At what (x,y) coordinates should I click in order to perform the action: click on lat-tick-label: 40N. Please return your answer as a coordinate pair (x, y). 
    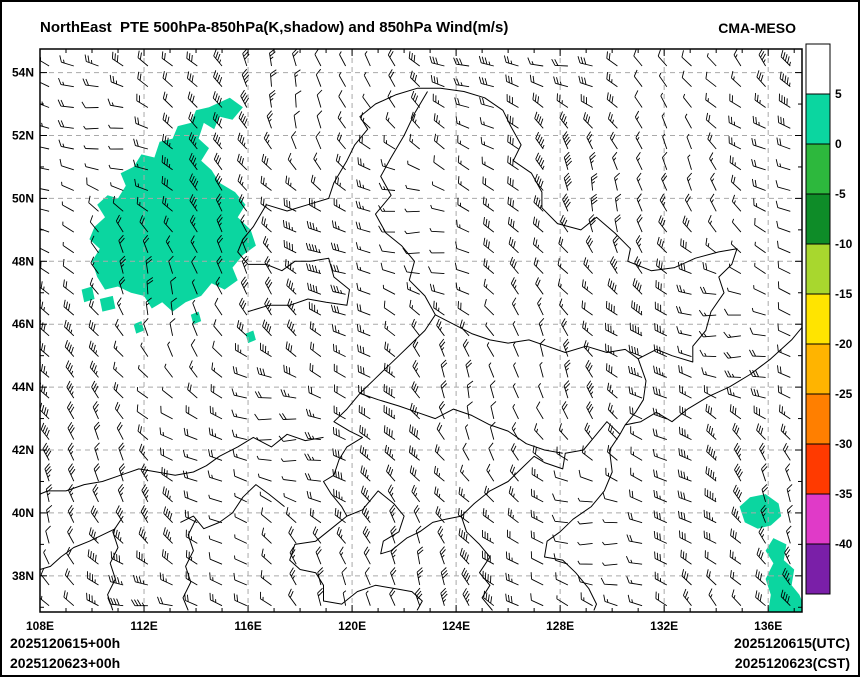
    Looking at the image, I should click on (23, 513).